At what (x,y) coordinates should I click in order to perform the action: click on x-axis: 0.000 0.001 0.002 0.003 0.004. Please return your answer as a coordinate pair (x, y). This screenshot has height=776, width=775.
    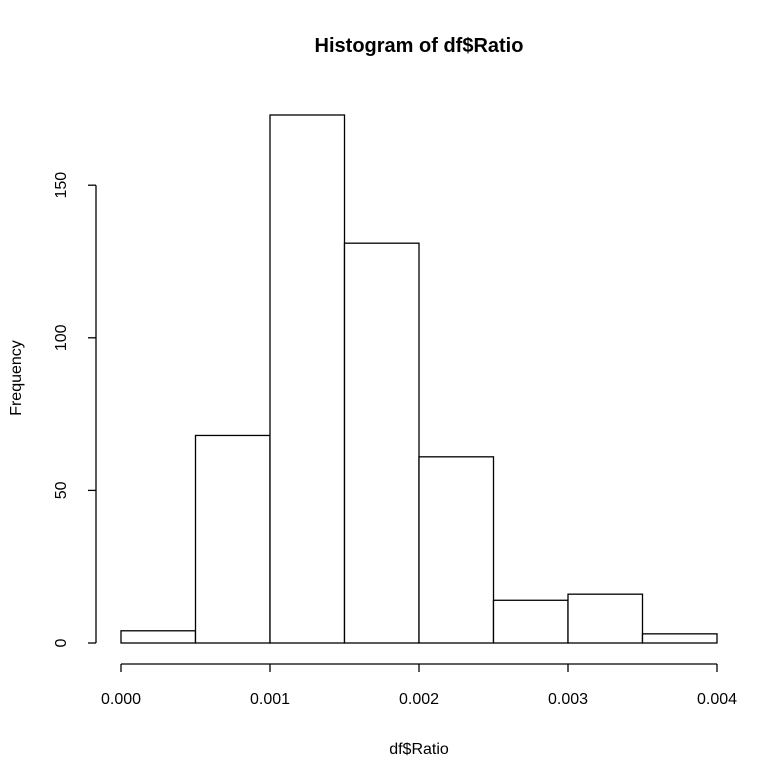
    Looking at the image, I should click on (419, 685).